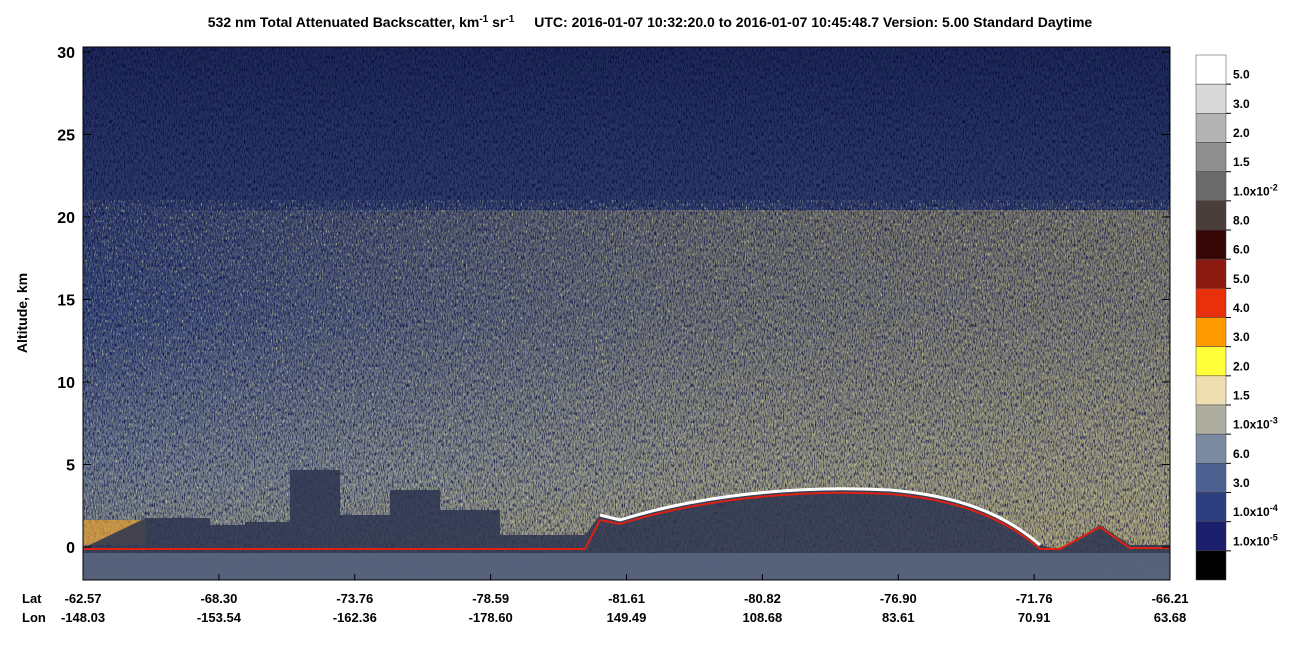 This screenshot has width=1300, height=672. What do you see at coordinates (627, 617) in the screenshot?
I see `x-tick-label: 149.49` at bounding box center [627, 617].